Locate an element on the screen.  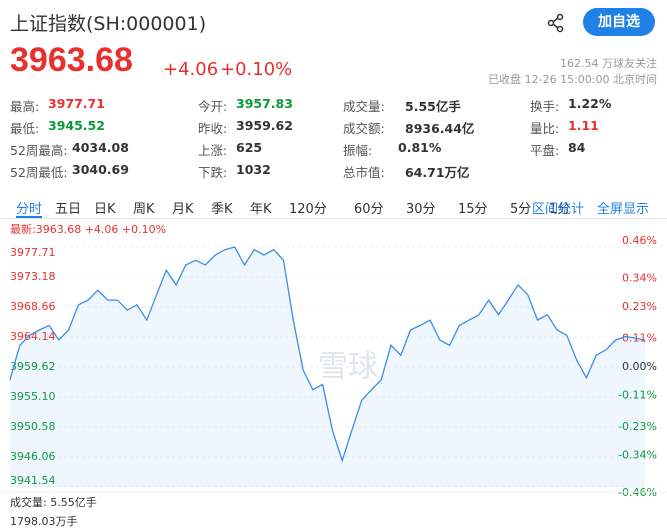
tool-link: 区间统计 is located at coordinates (558, 209).